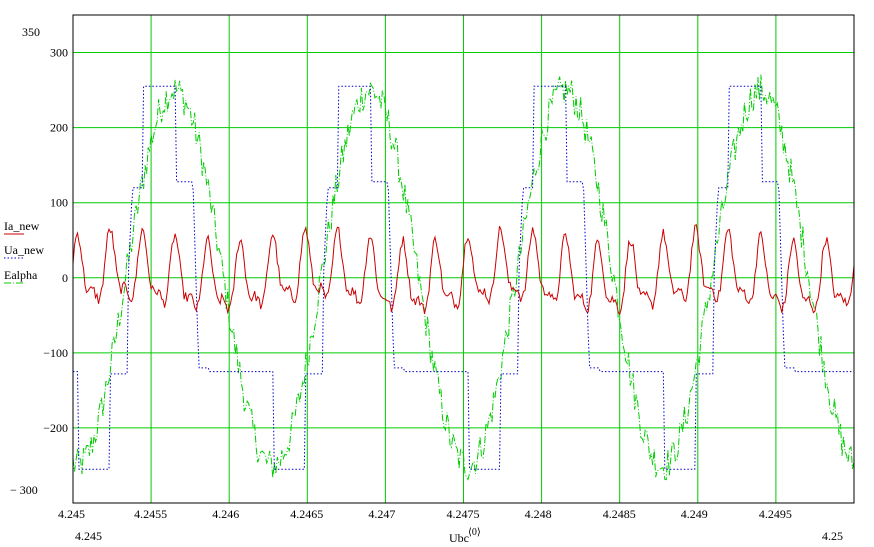  I want to click on x-tick-label: 4.245, so click(71, 514).